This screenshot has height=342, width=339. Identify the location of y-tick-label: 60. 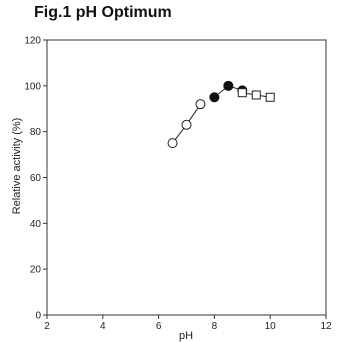
(36, 178).